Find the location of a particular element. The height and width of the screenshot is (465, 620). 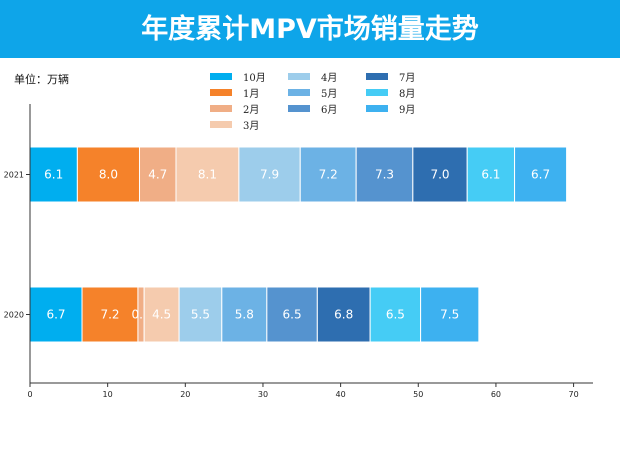

data-label: 7.9 is located at coordinates (269, 175).